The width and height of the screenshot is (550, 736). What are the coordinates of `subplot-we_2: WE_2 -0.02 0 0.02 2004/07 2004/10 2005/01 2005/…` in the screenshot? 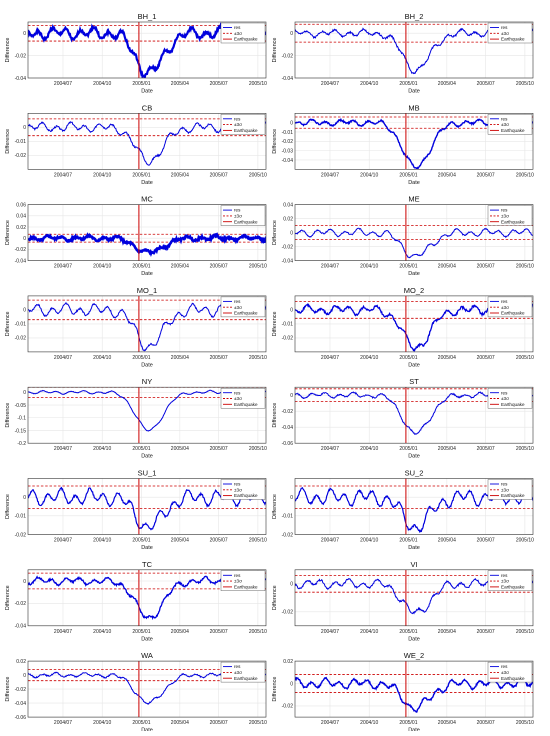 It's located at (403, 692).